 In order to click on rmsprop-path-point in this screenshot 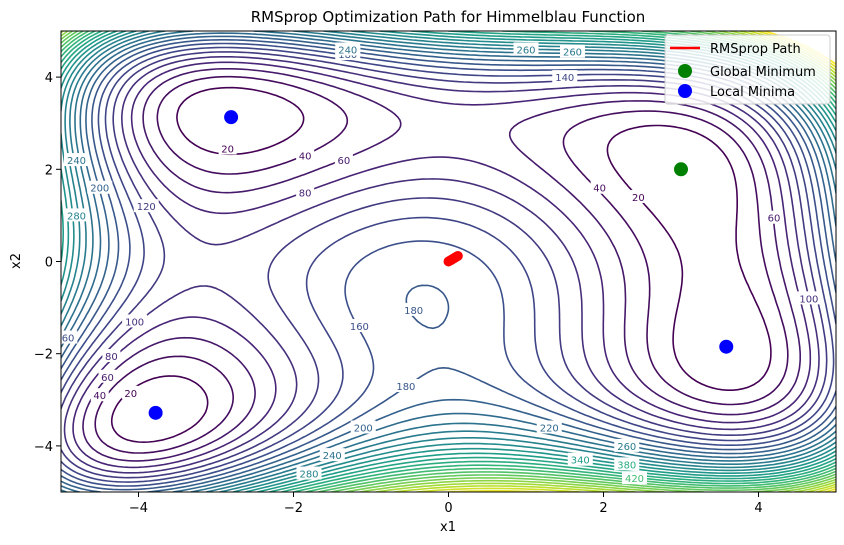, I will do `click(457, 255)`.